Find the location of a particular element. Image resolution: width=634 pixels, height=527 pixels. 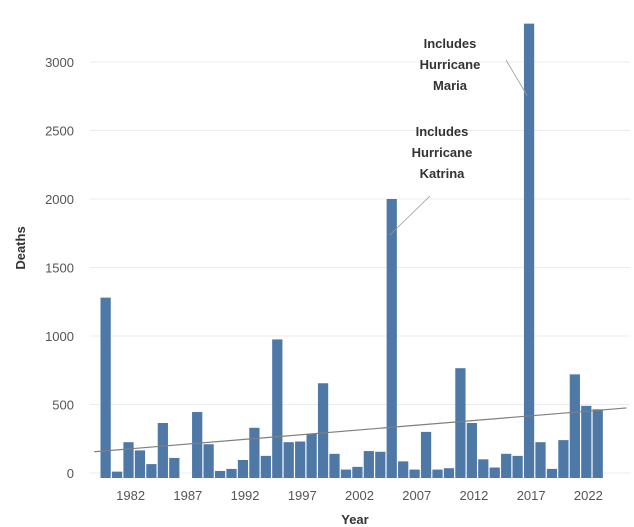

bar-1988 is located at coordinates (197, 445).